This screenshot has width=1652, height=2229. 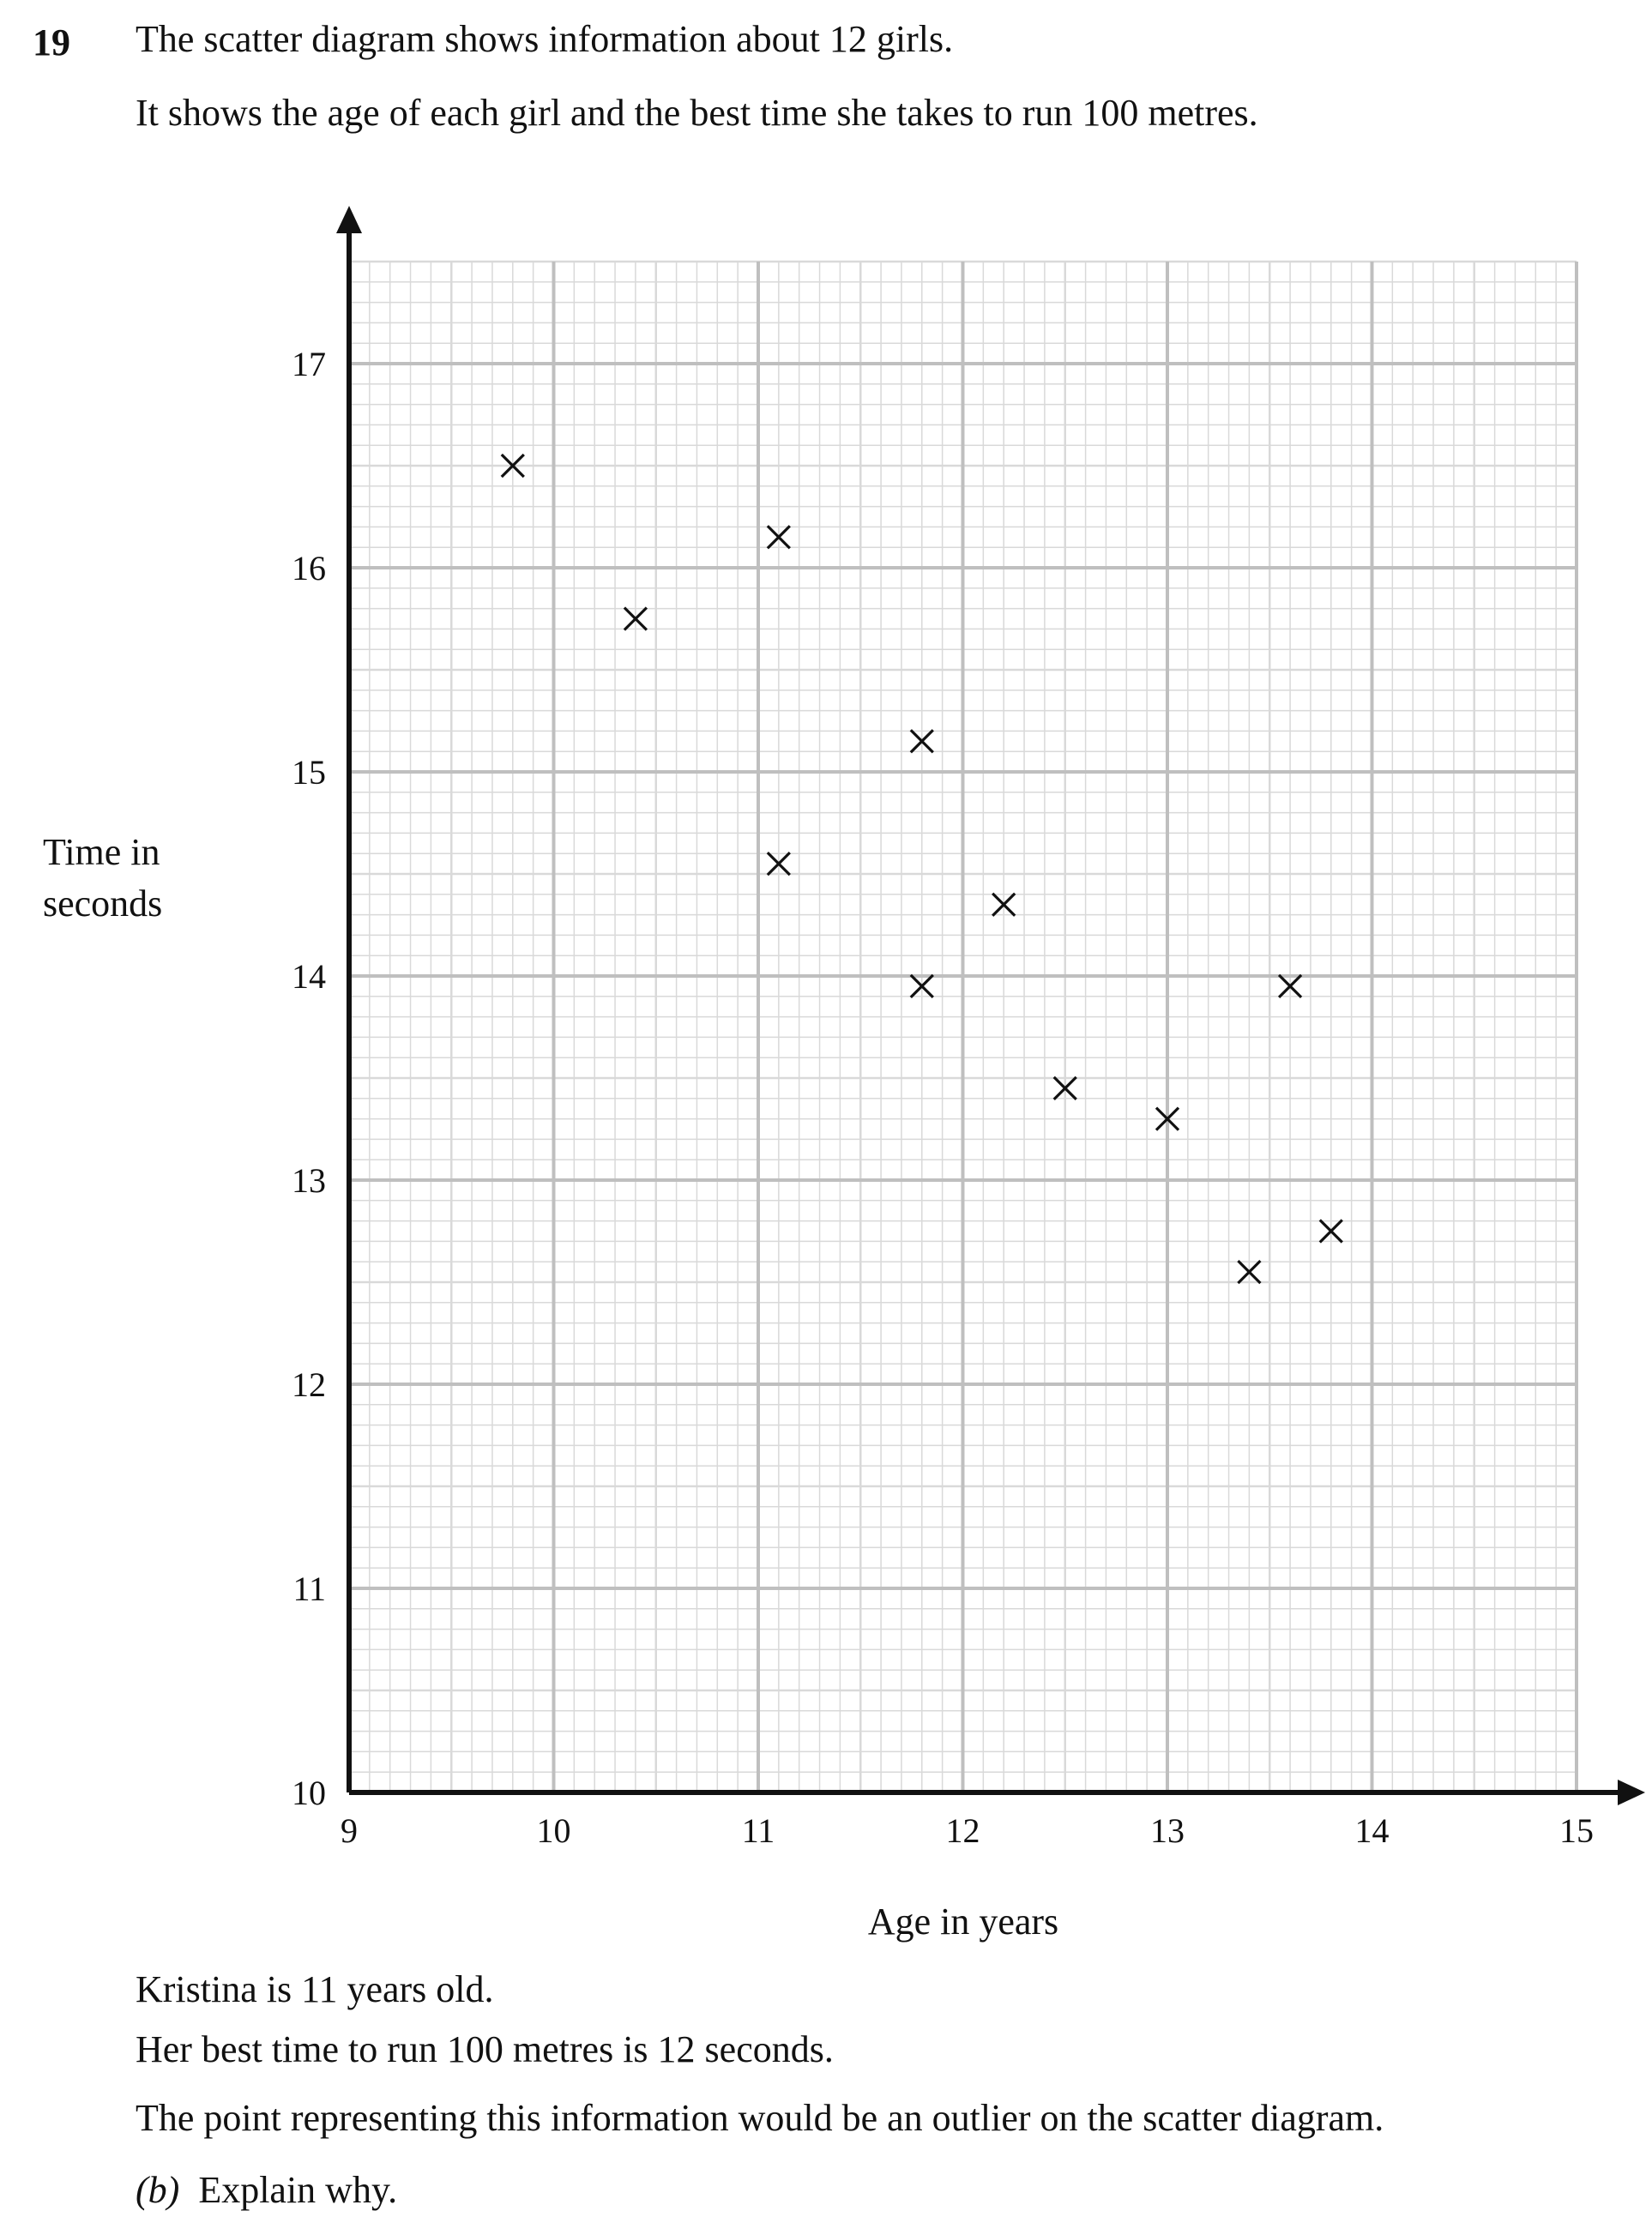 I want to click on y-tick-label: 10, so click(x=309, y=1793).